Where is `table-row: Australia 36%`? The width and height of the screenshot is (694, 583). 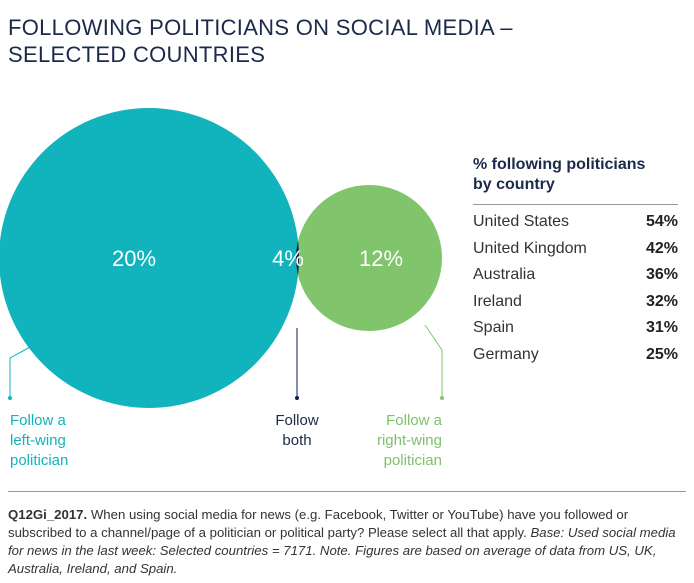
table-row: Australia 36% is located at coordinates (575, 275).